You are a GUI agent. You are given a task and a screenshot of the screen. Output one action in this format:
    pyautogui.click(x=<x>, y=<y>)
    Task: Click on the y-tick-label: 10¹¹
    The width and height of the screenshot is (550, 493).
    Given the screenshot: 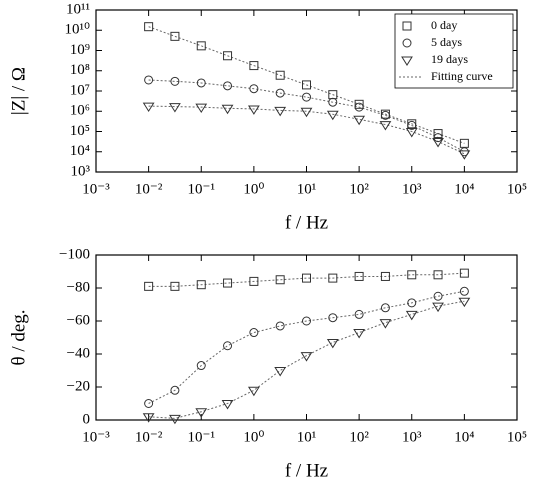 What is the action you would take?
    pyautogui.click(x=78, y=9)
    